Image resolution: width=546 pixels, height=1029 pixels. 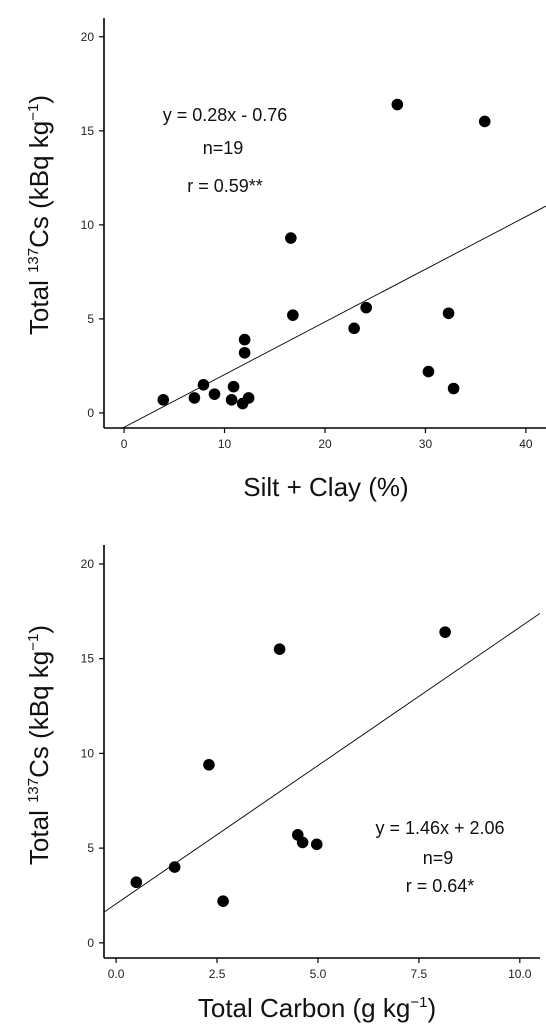 What do you see at coordinates (317, 1008) in the screenshot?
I see `x-axis-label: Total Carbon (g kg−1)` at bounding box center [317, 1008].